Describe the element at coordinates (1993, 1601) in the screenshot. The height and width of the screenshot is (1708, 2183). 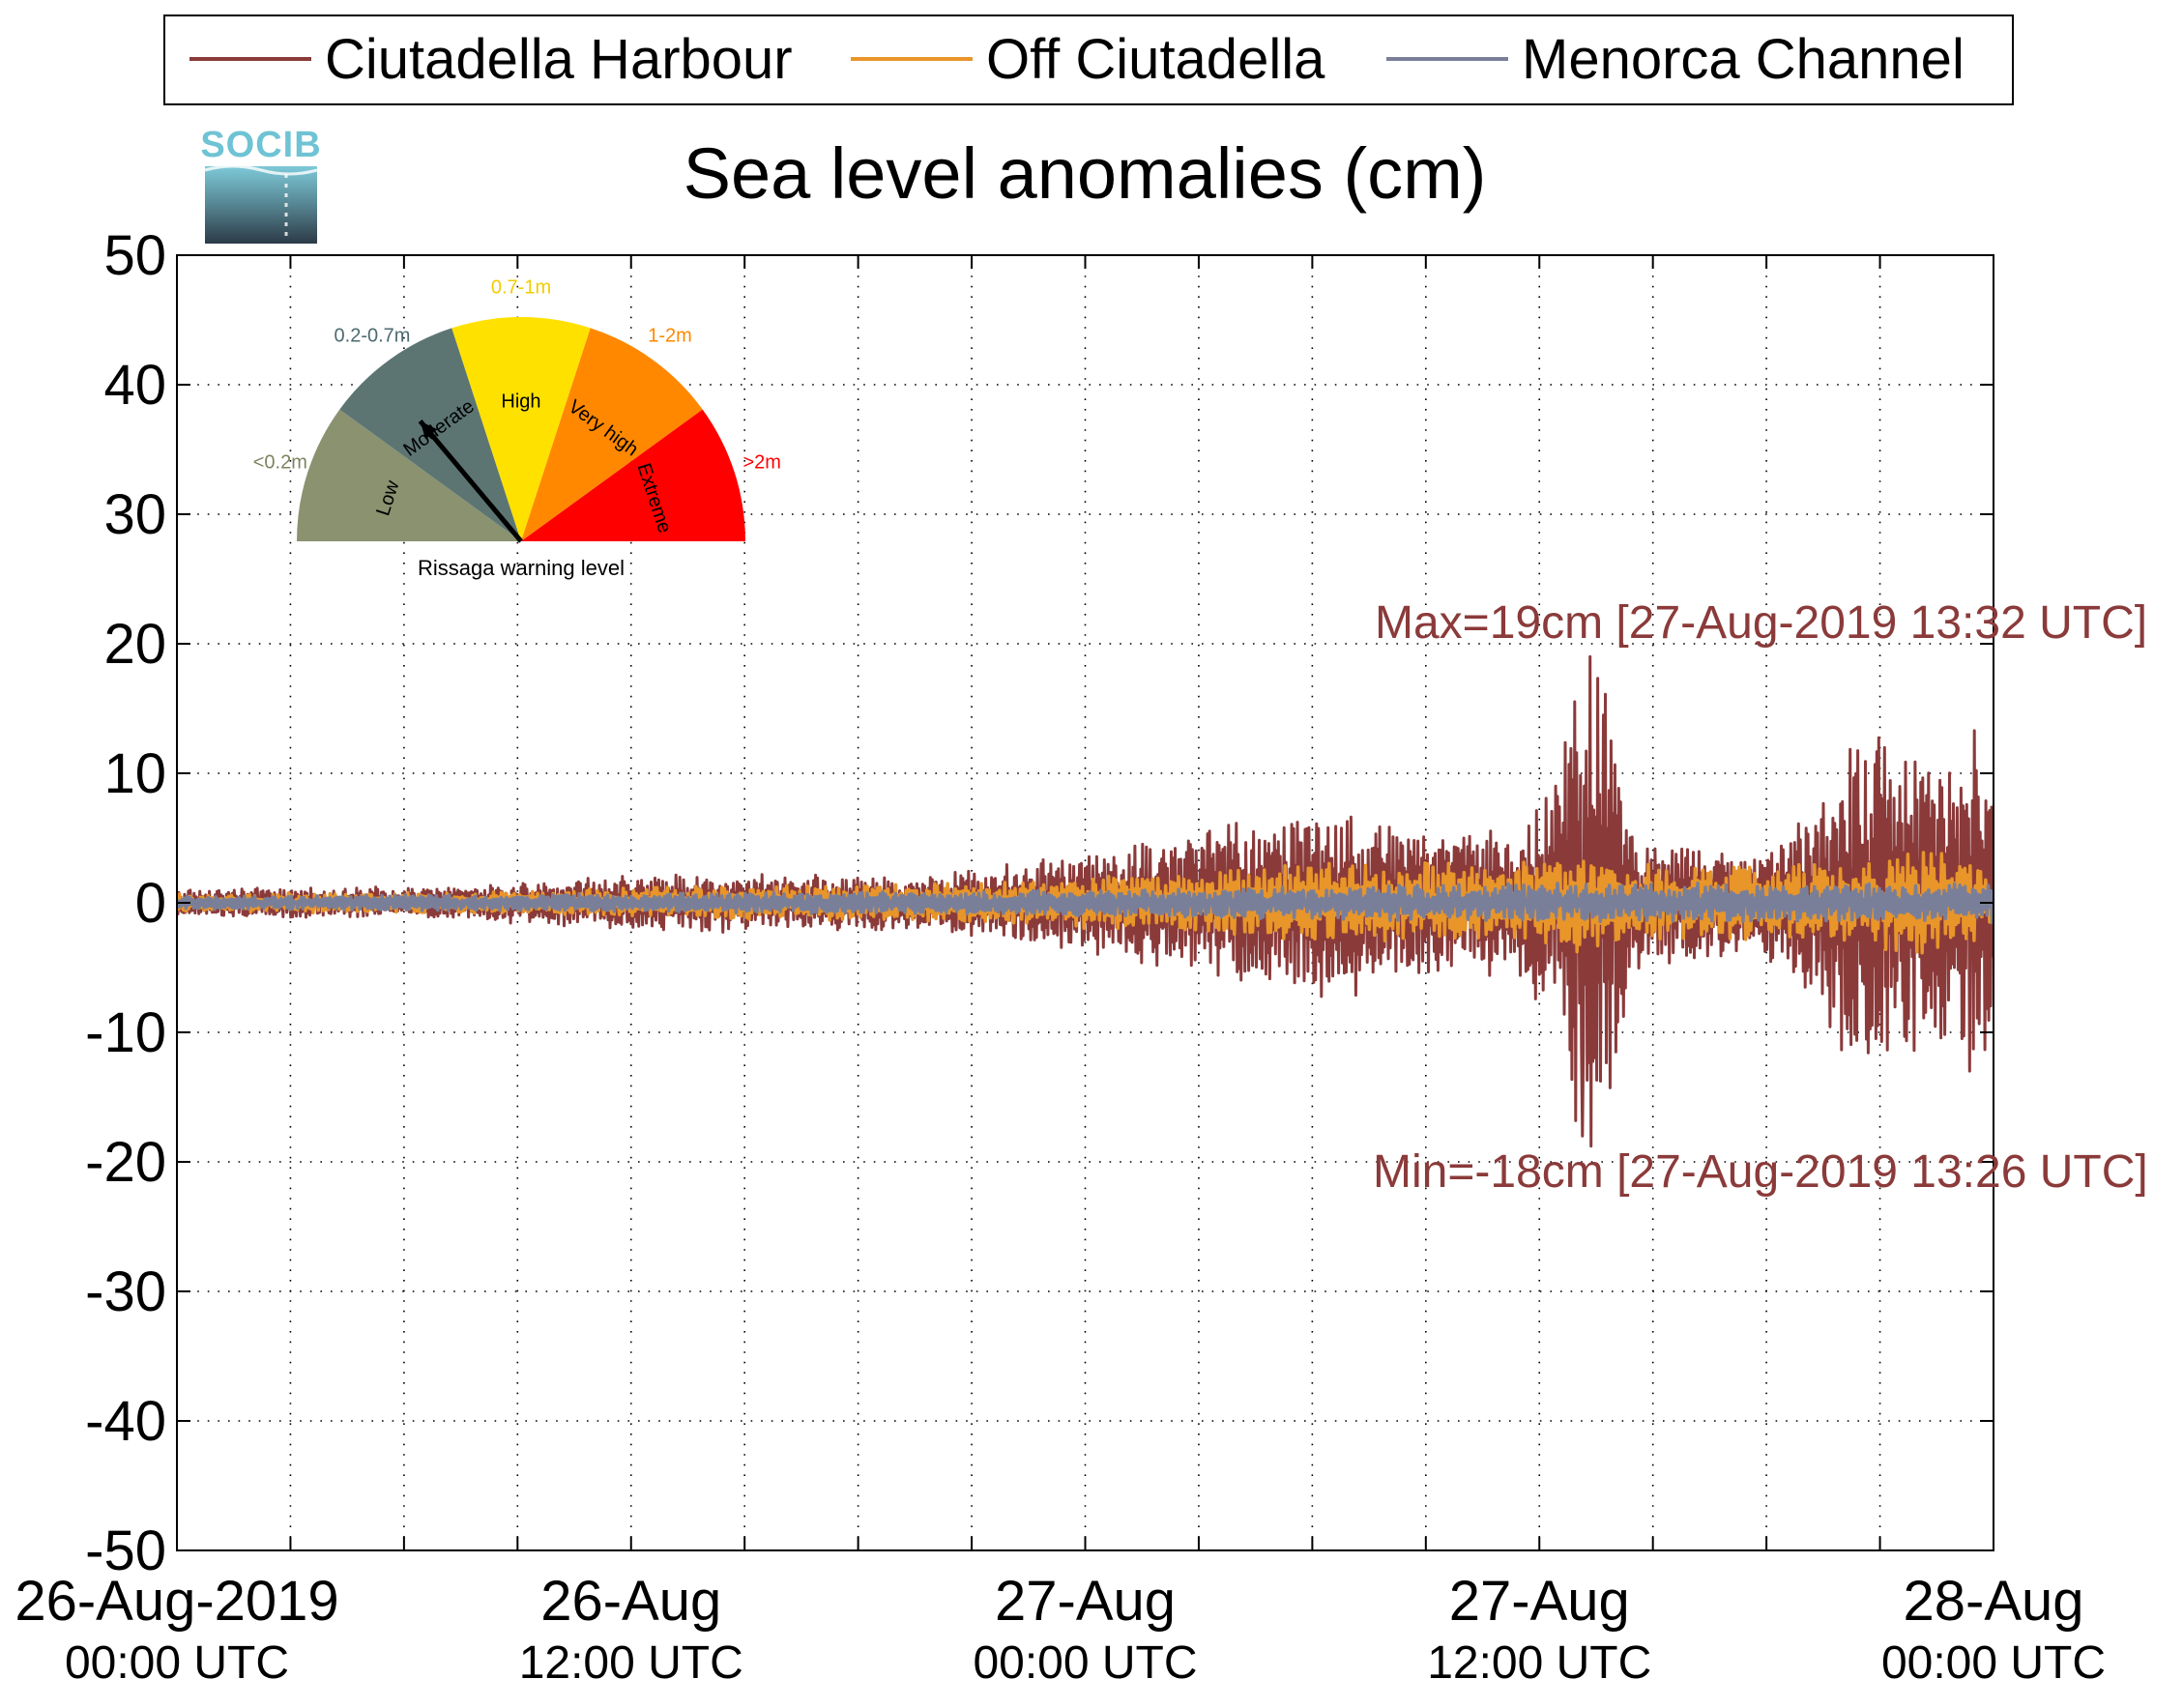
I see `x-tick-label-date: 28-Aug` at that location.